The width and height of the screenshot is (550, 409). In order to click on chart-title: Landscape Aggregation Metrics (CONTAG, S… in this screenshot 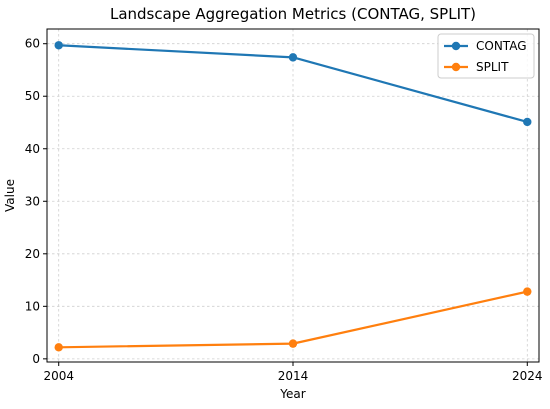, I will do `click(293, 14)`.